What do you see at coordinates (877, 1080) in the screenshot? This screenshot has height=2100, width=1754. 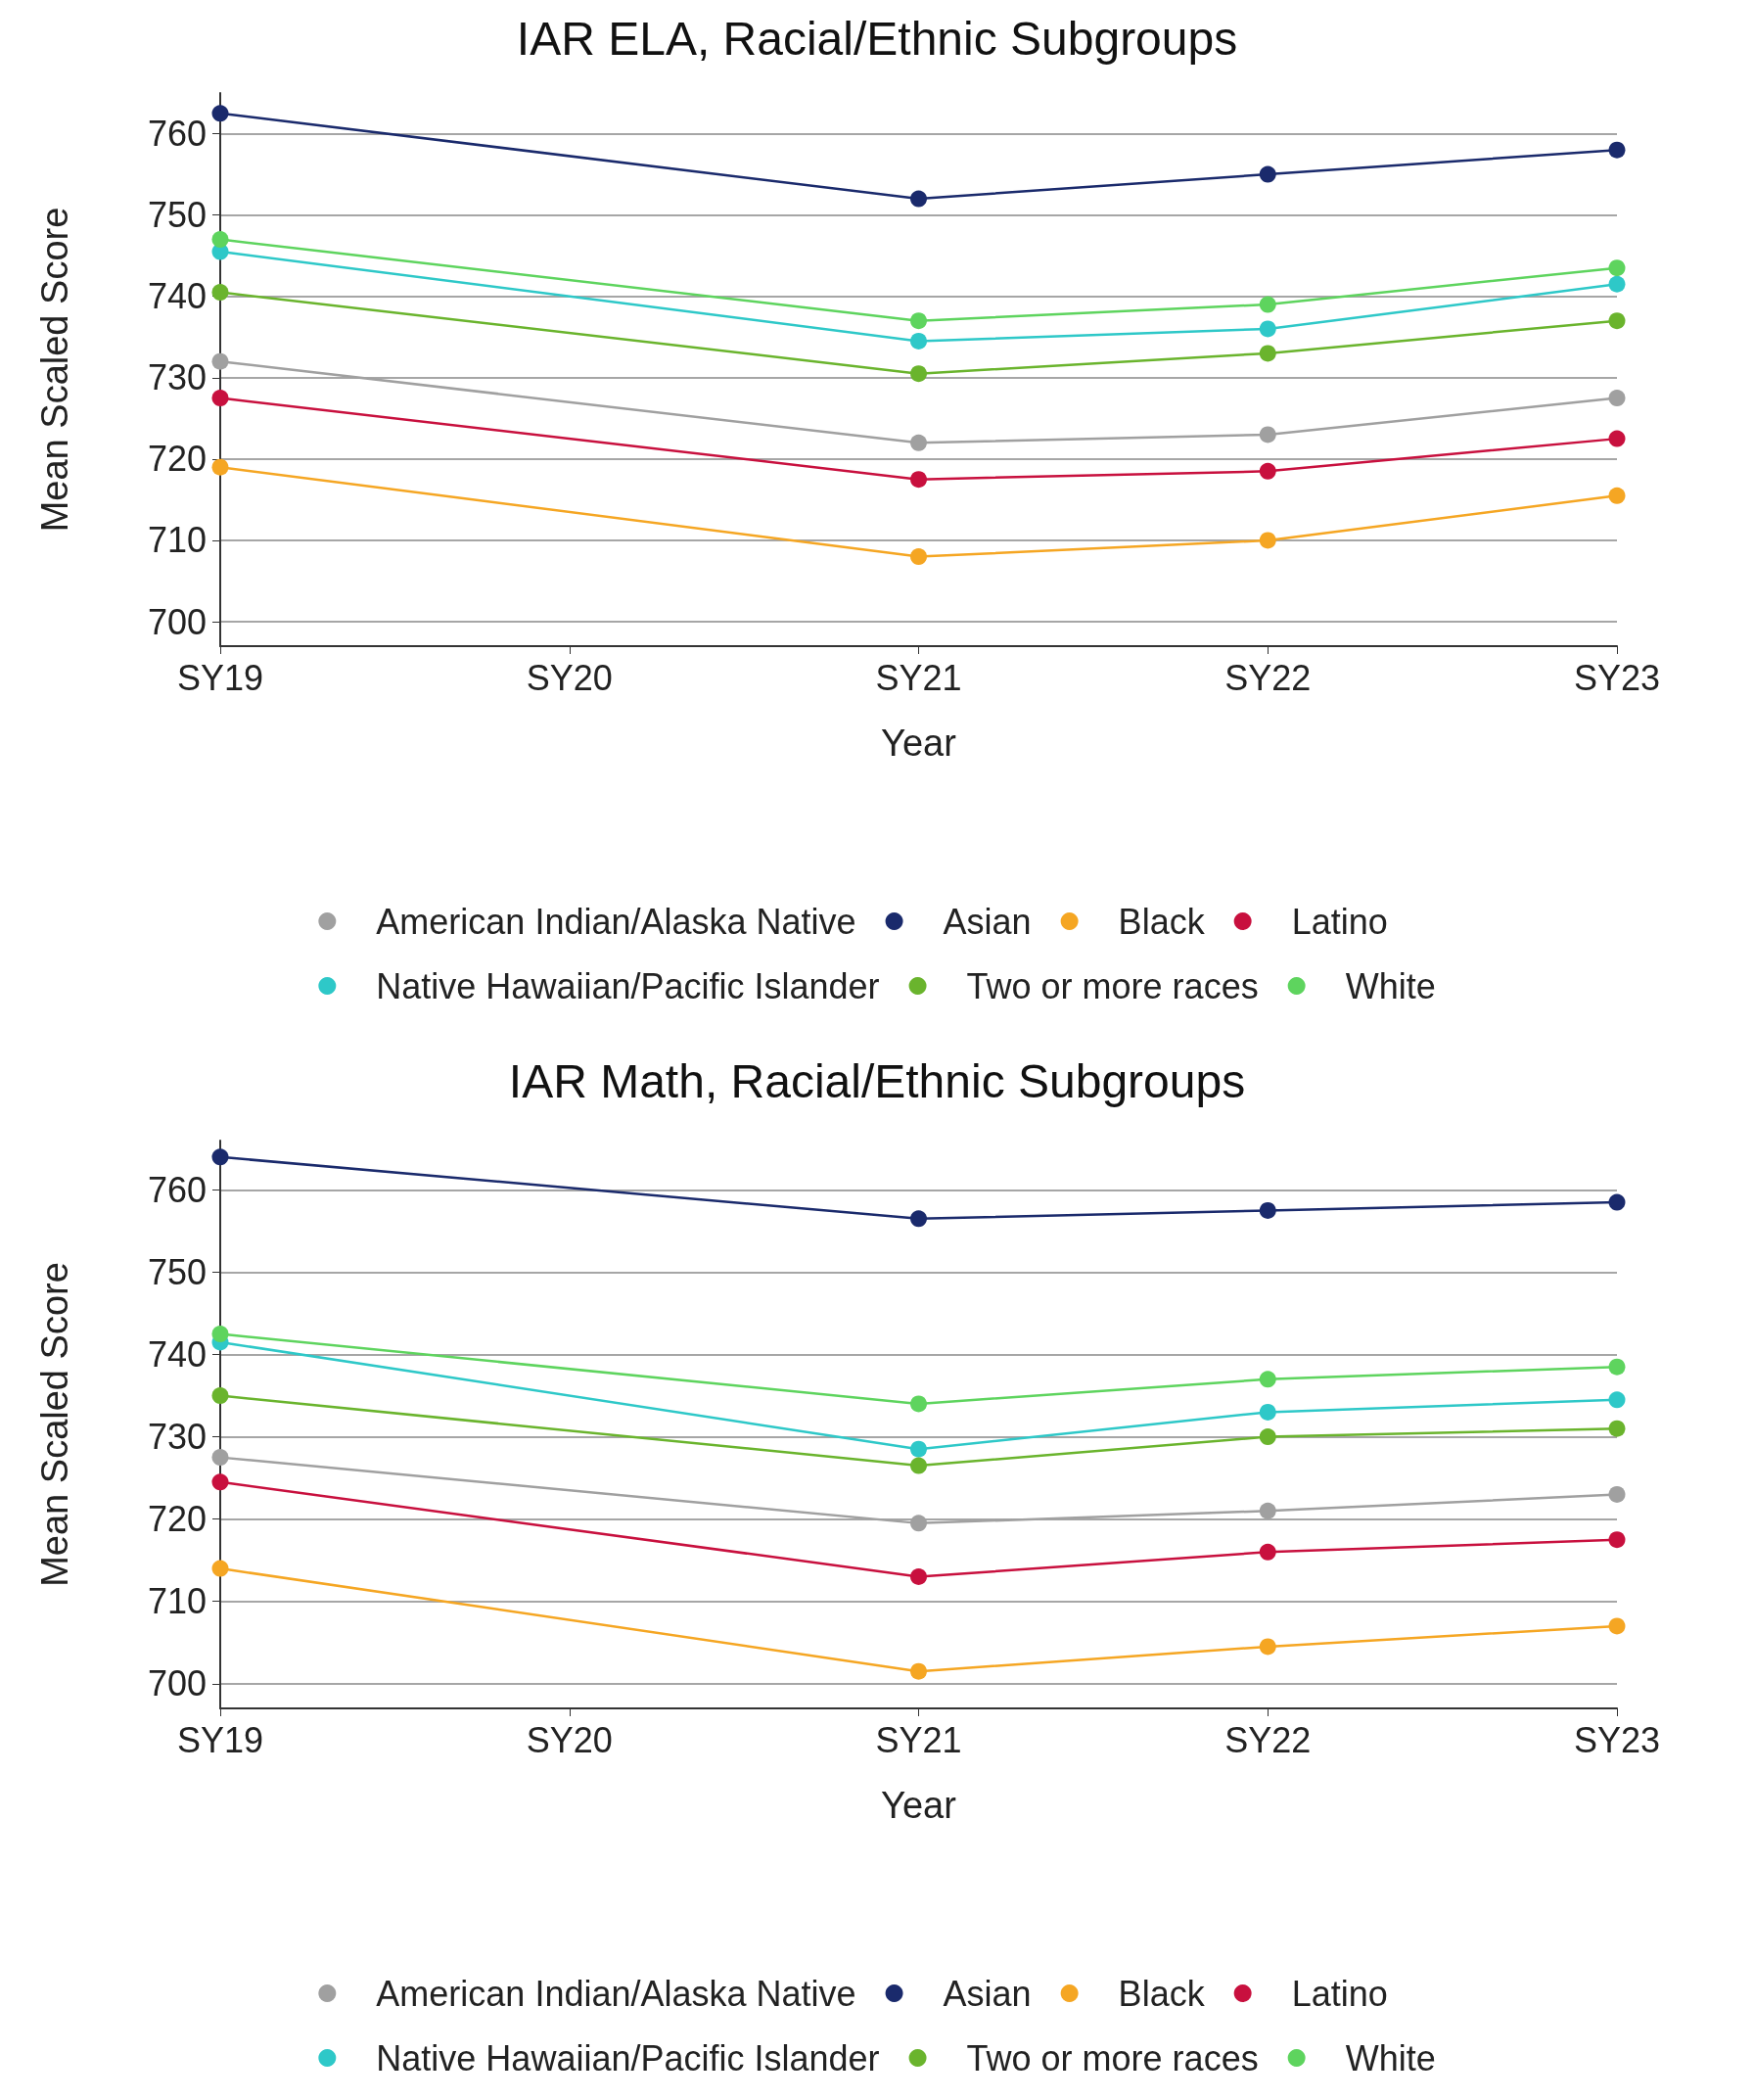 I see `chart-title: IAR Math, Racial/Ethnic Subgroups` at bounding box center [877, 1080].